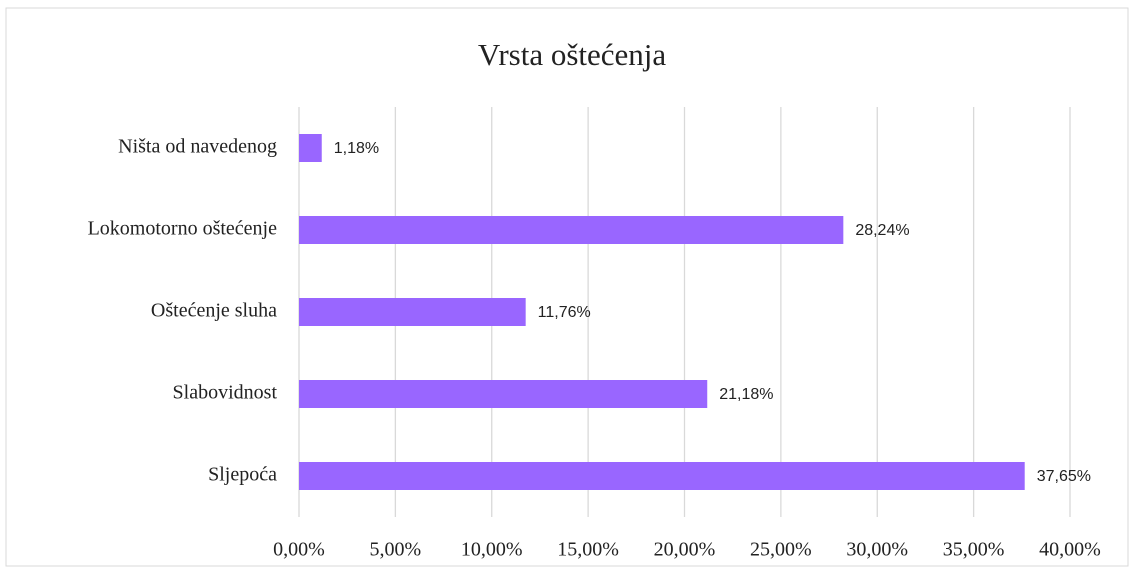 The width and height of the screenshot is (1134, 571). What do you see at coordinates (564, 312) in the screenshot?
I see `value-label: 11,76%` at bounding box center [564, 312].